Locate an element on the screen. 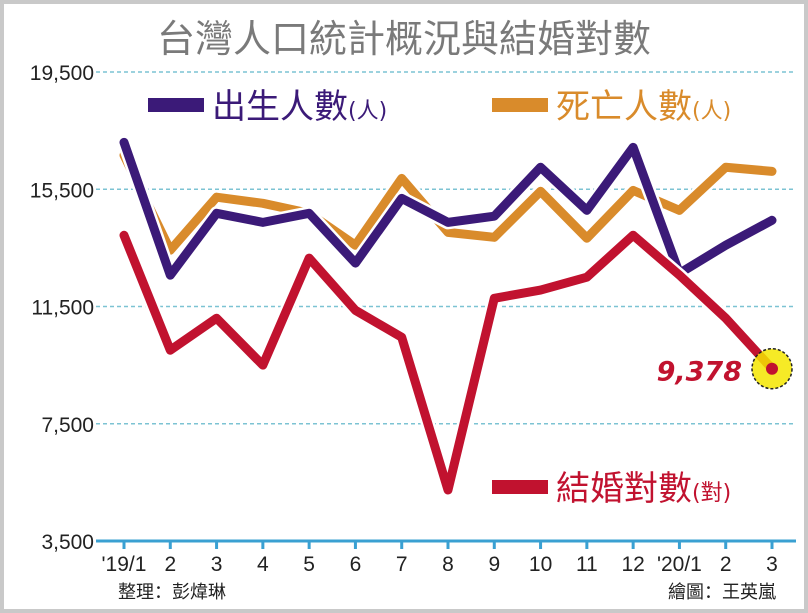  legend-unit: (對) is located at coordinates (711, 493).